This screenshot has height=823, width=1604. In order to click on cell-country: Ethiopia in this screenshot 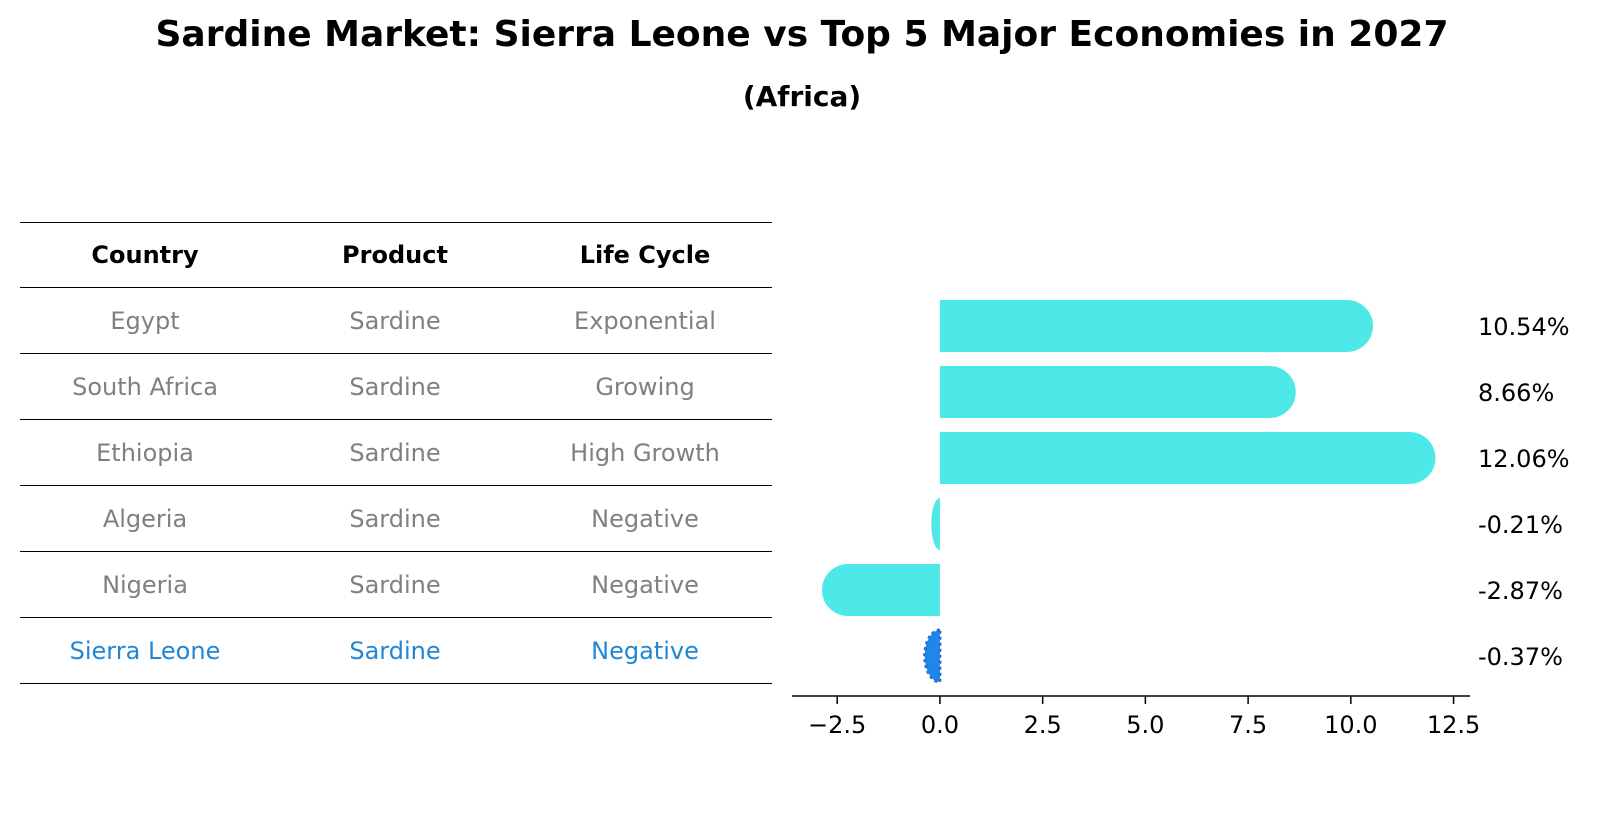, I will do `click(145, 452)`.